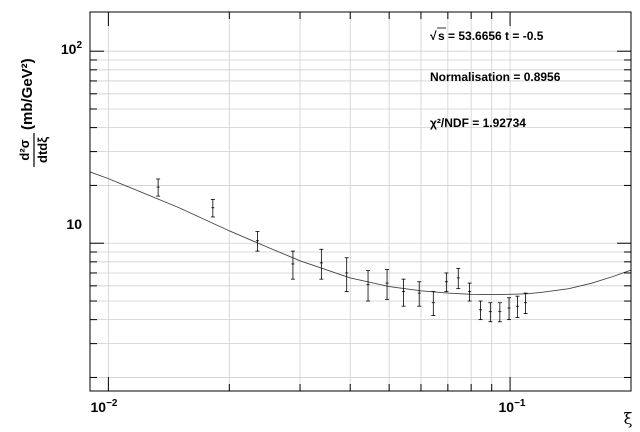 The height and width of the screenshot is (432, 640). I want to click on y-tick-label-10: 10, so click(74, 224).